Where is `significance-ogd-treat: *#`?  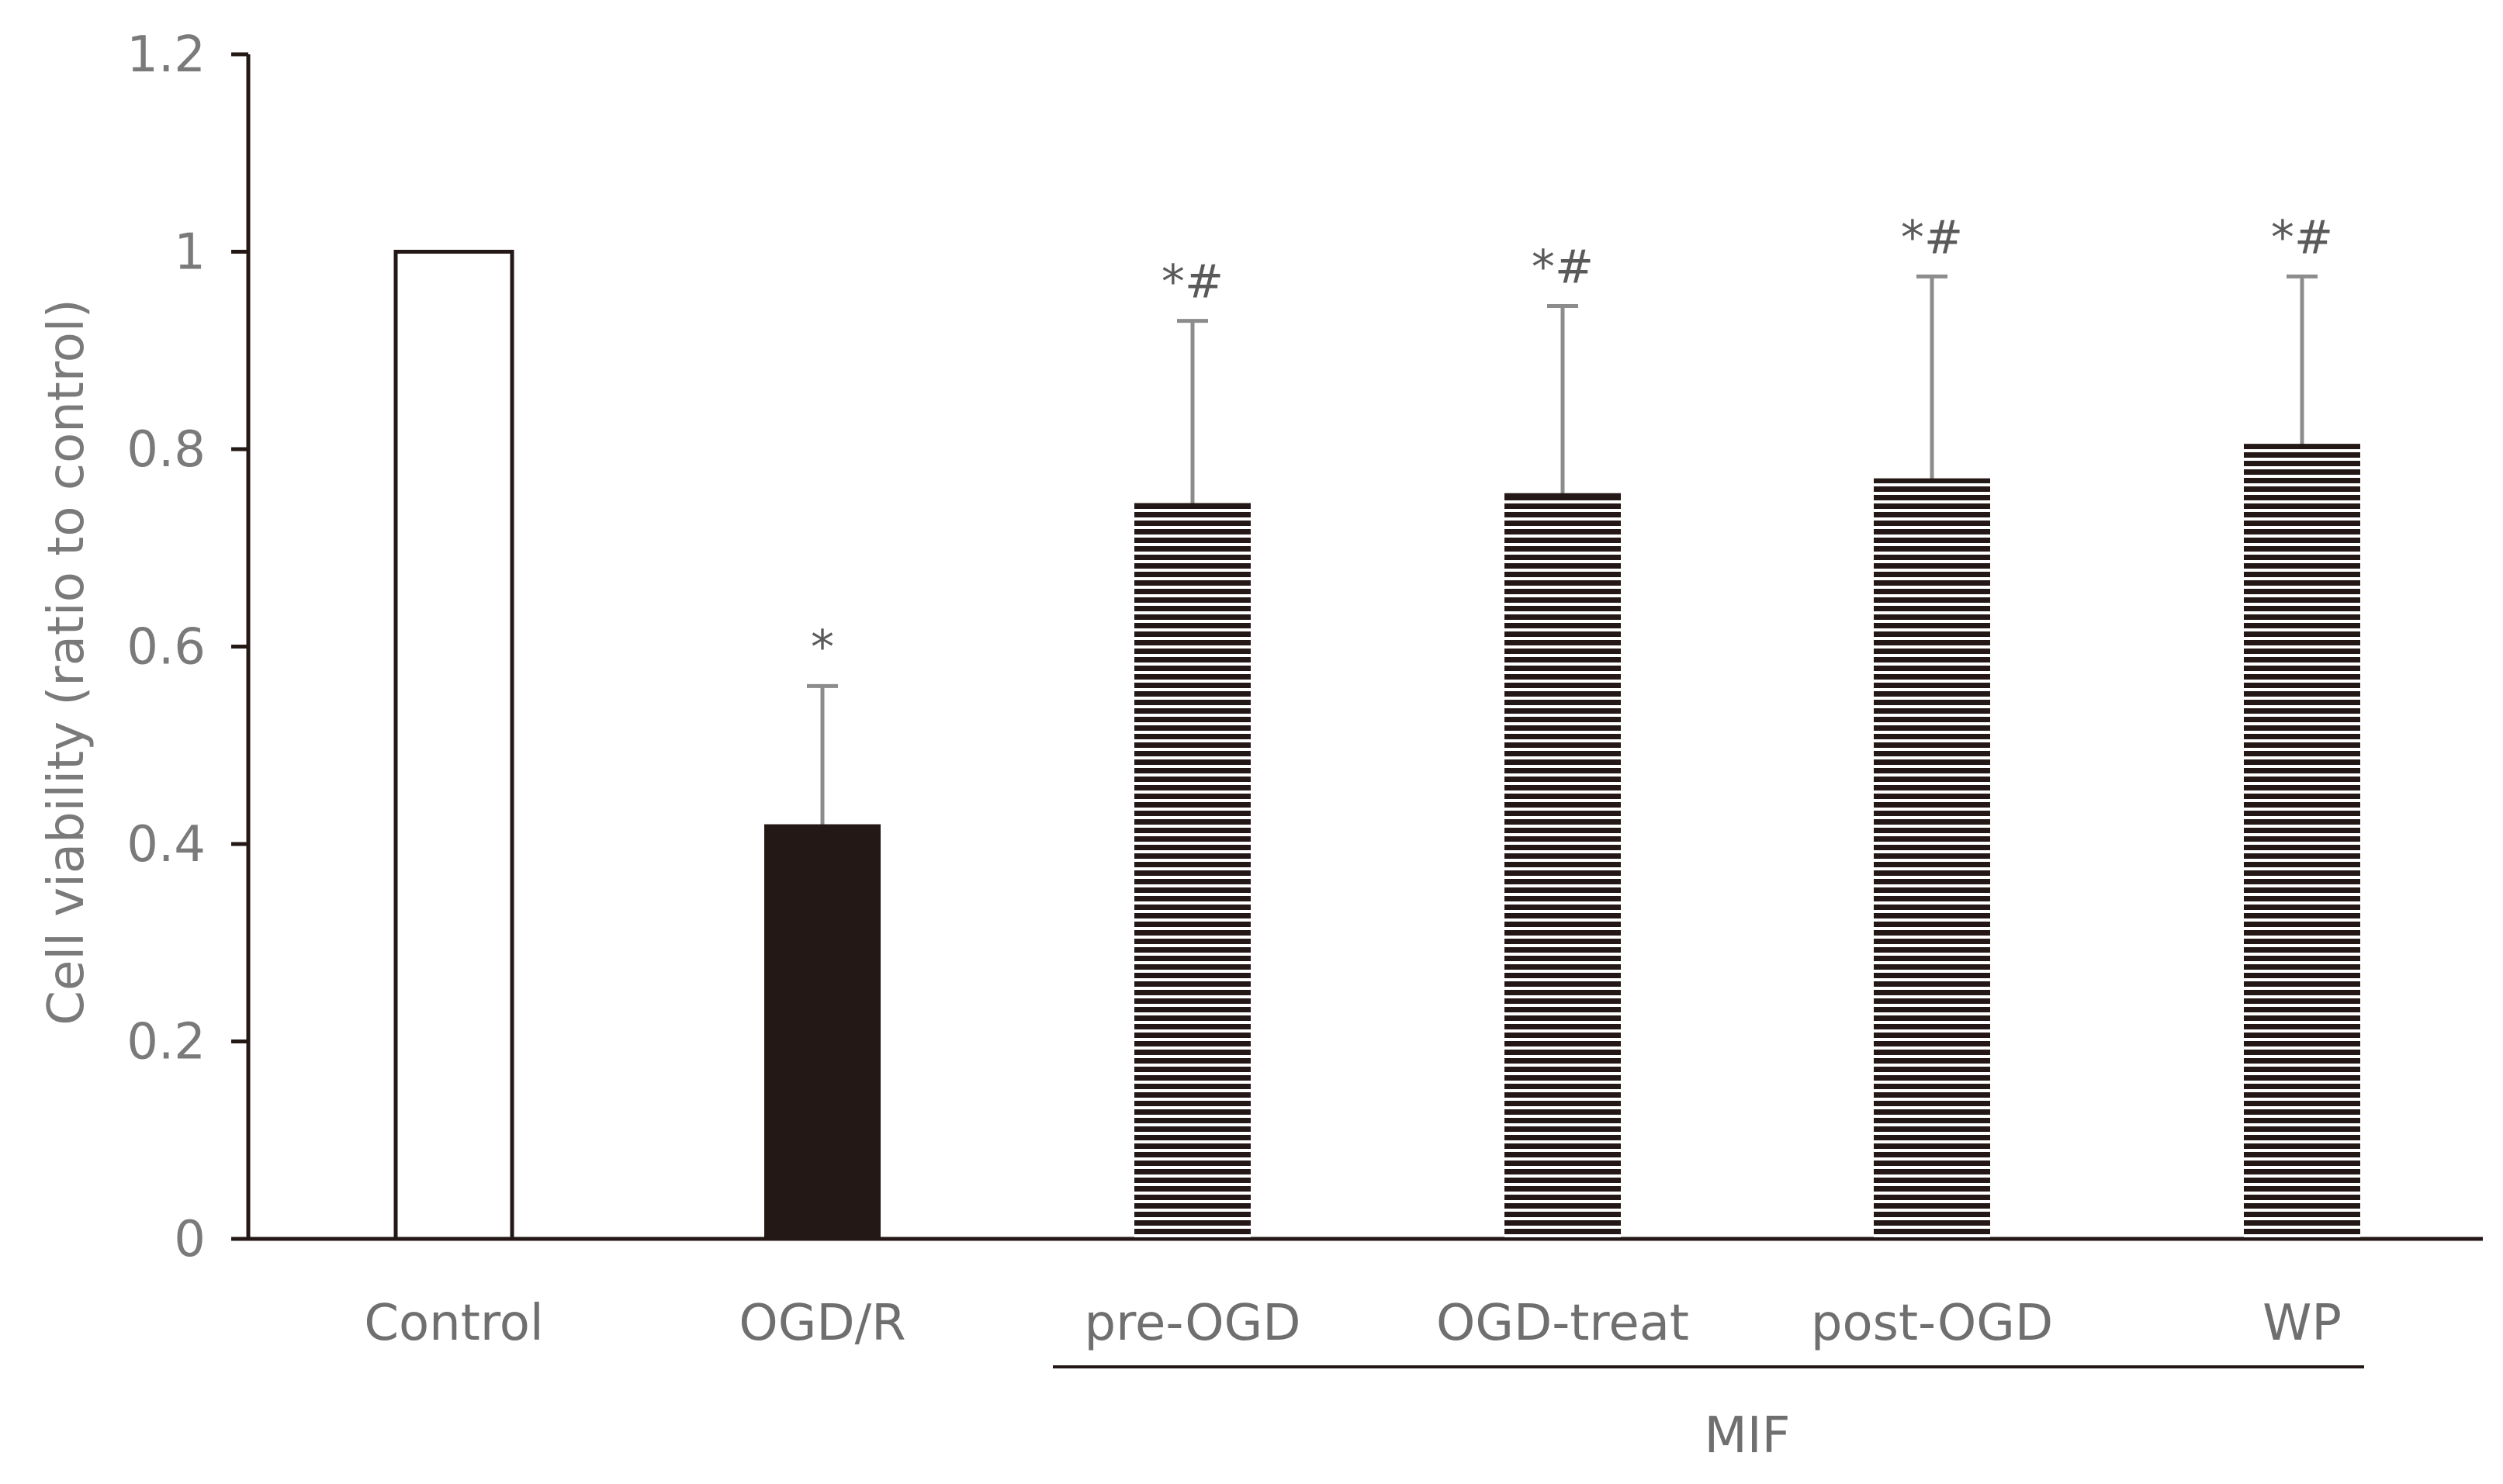 significance-ogd-treat: *# is located at coordinates (1563, 267).